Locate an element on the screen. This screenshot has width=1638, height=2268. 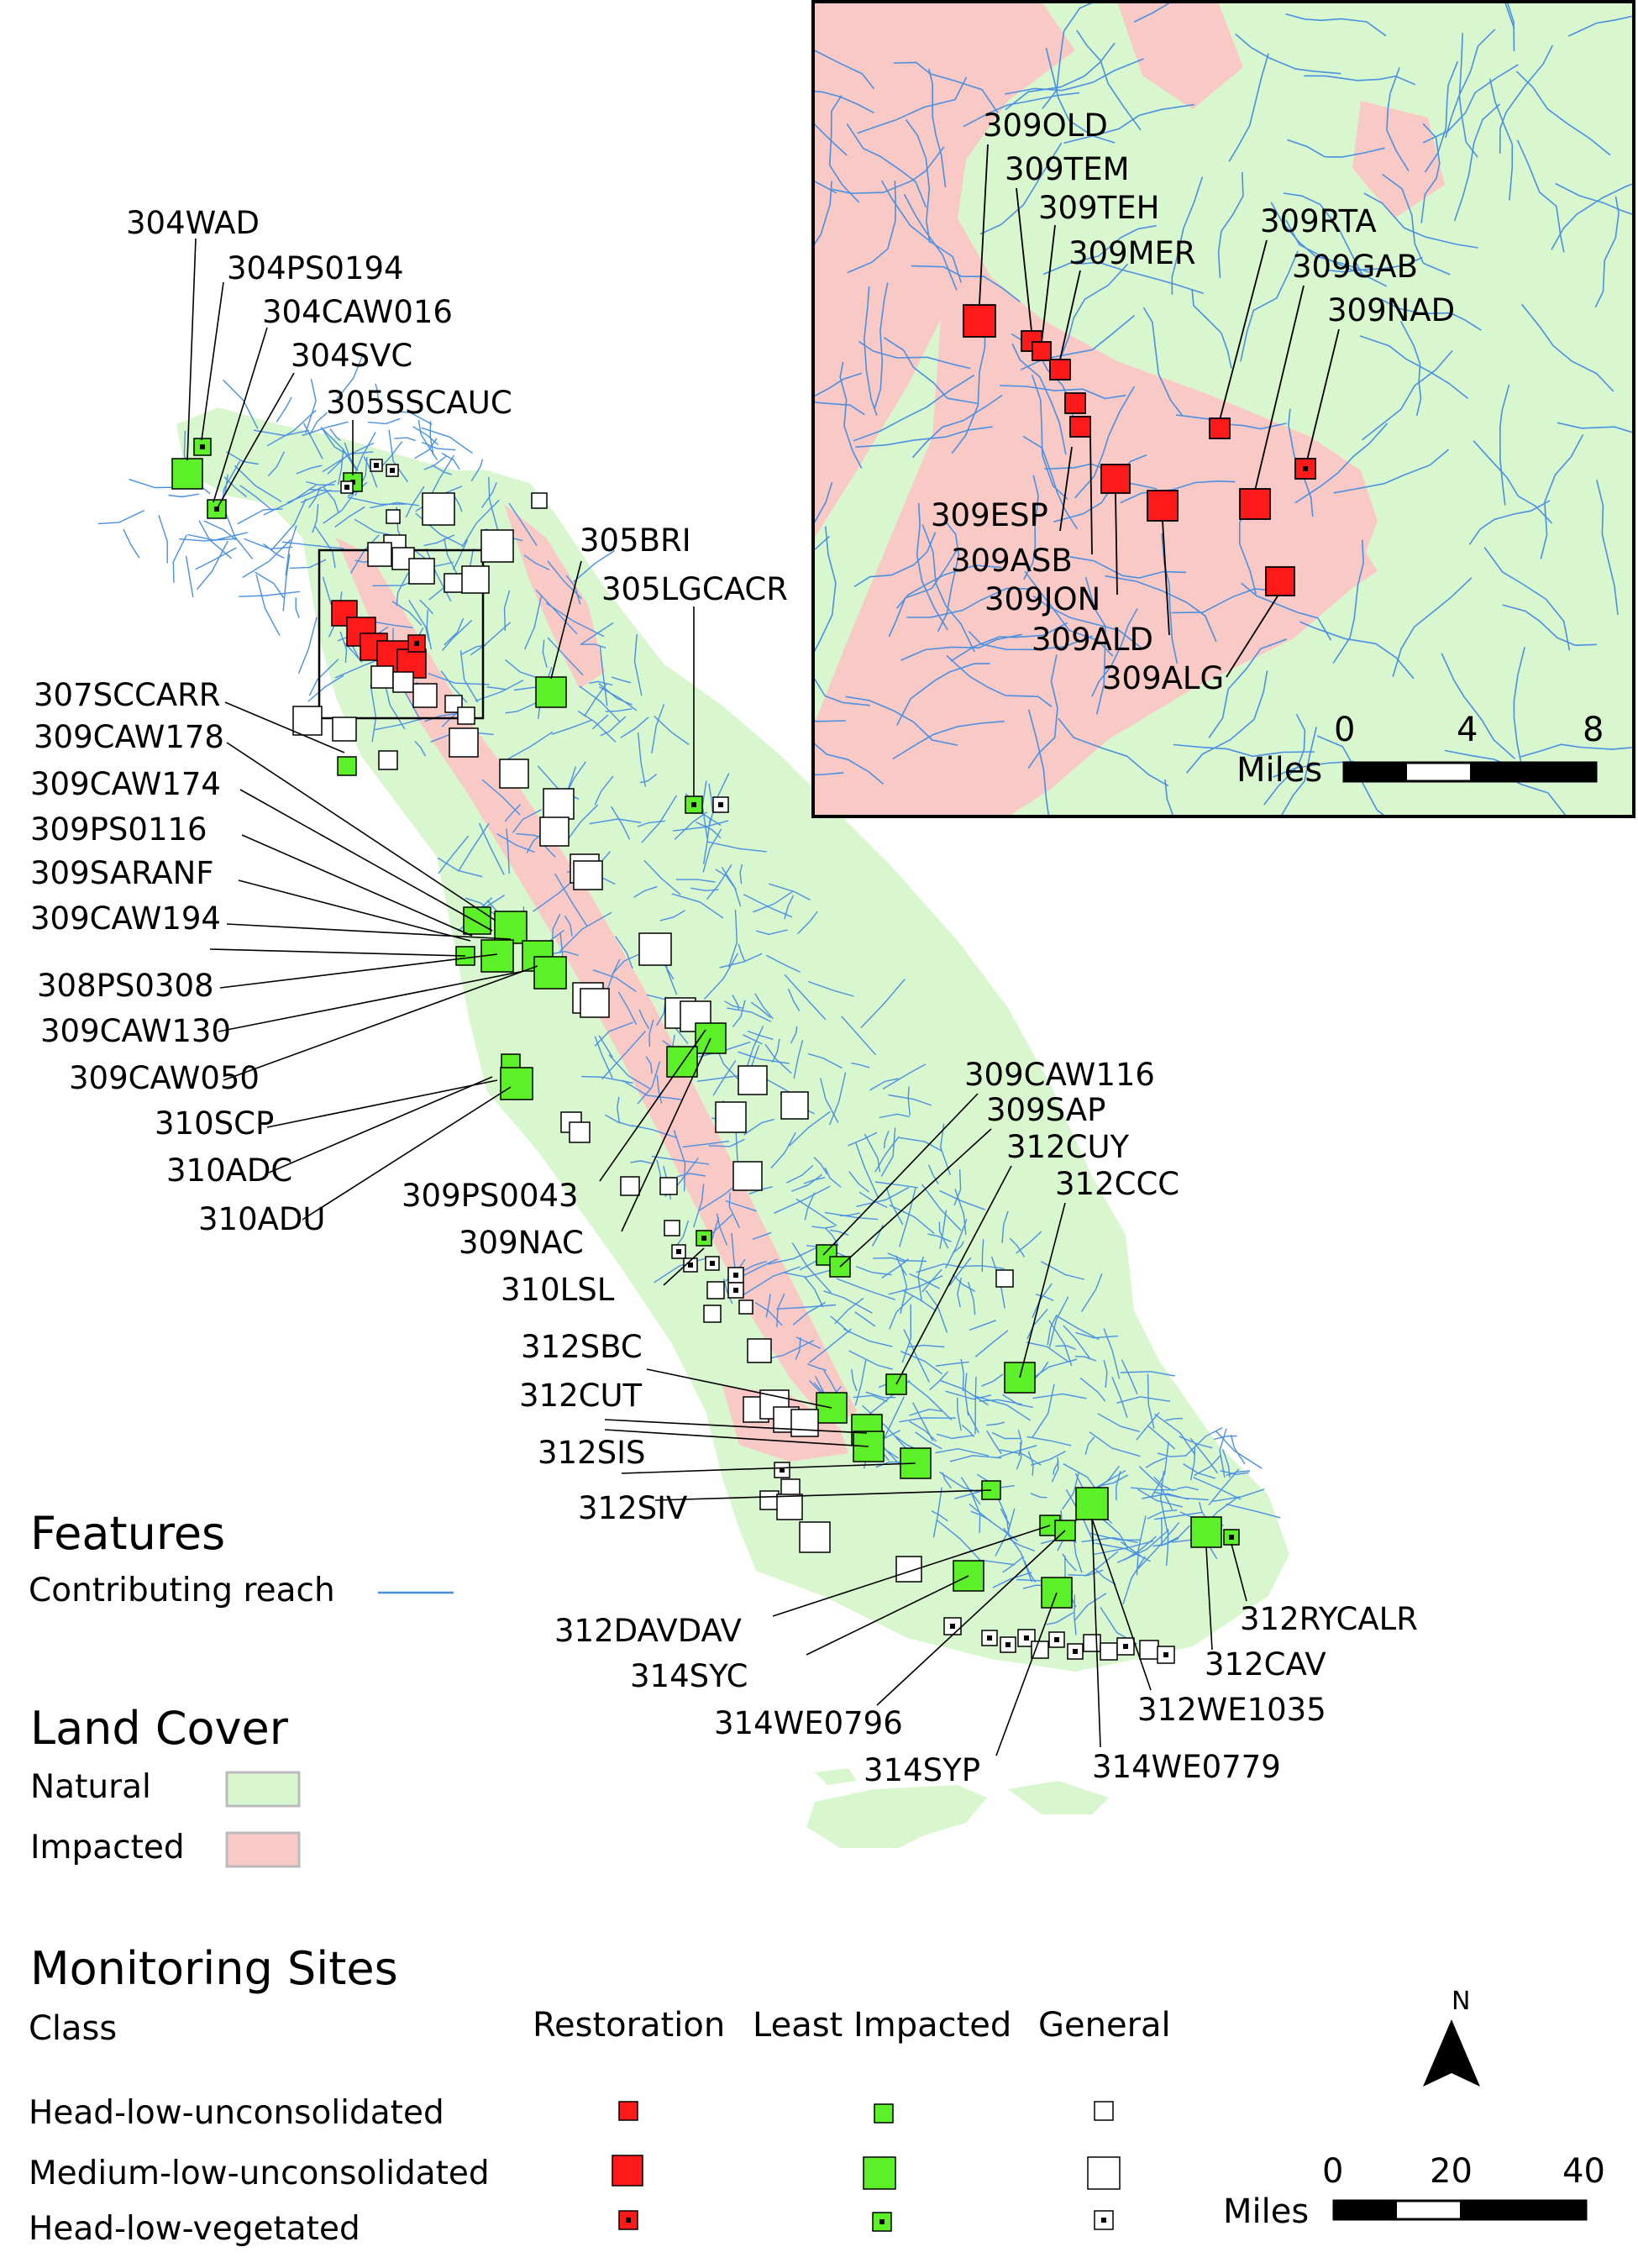
site-label: 309PS0116 is located at coordinates (118, 829).